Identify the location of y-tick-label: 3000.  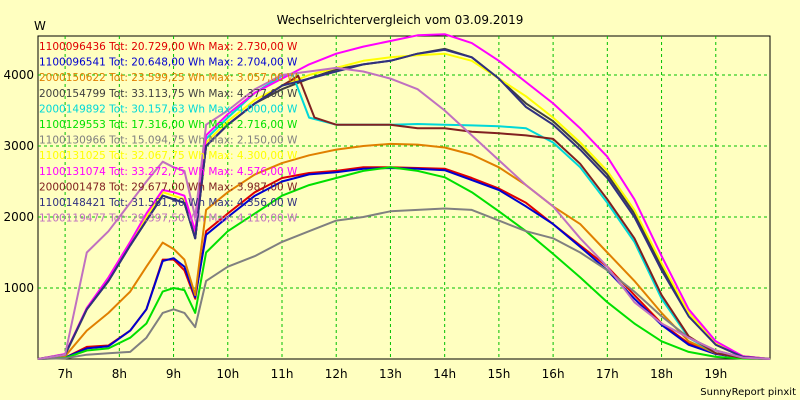
(18, 146).